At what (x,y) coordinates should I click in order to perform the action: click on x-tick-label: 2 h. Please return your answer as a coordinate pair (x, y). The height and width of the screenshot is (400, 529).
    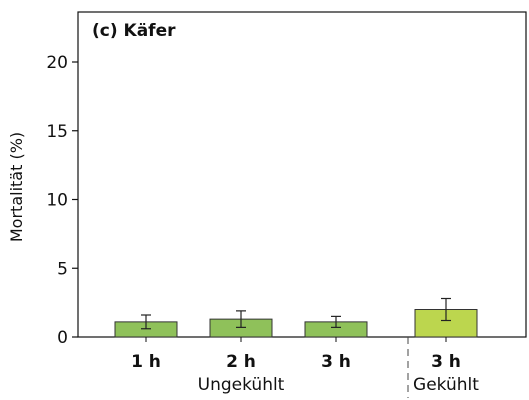
    Looking at the image, I should click on (241, 362).